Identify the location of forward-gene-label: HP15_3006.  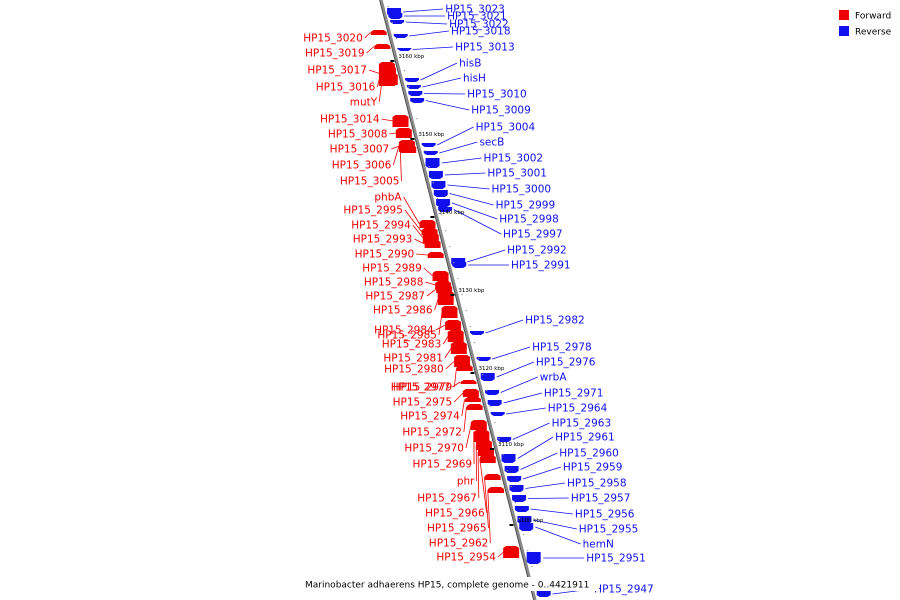
(362, 166).